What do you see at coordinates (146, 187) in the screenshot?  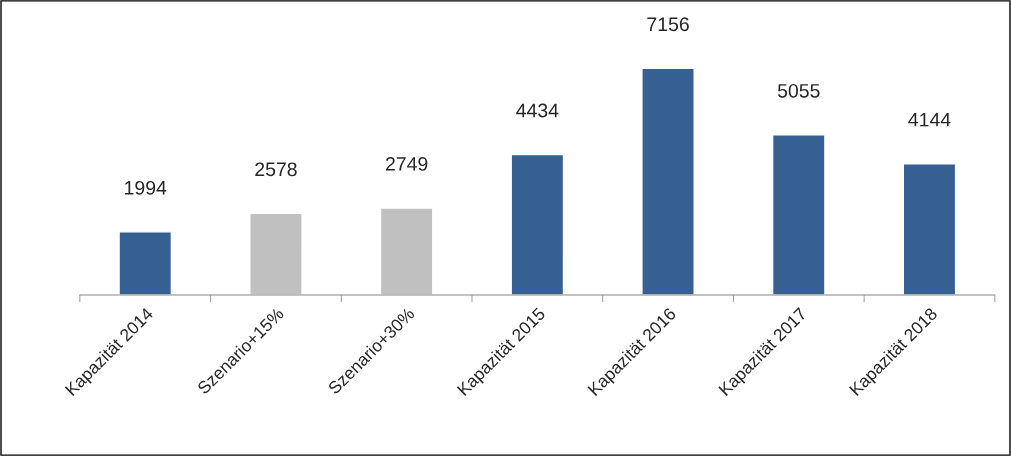 I see `data-label: 1994` at bounding box center [146, 187].